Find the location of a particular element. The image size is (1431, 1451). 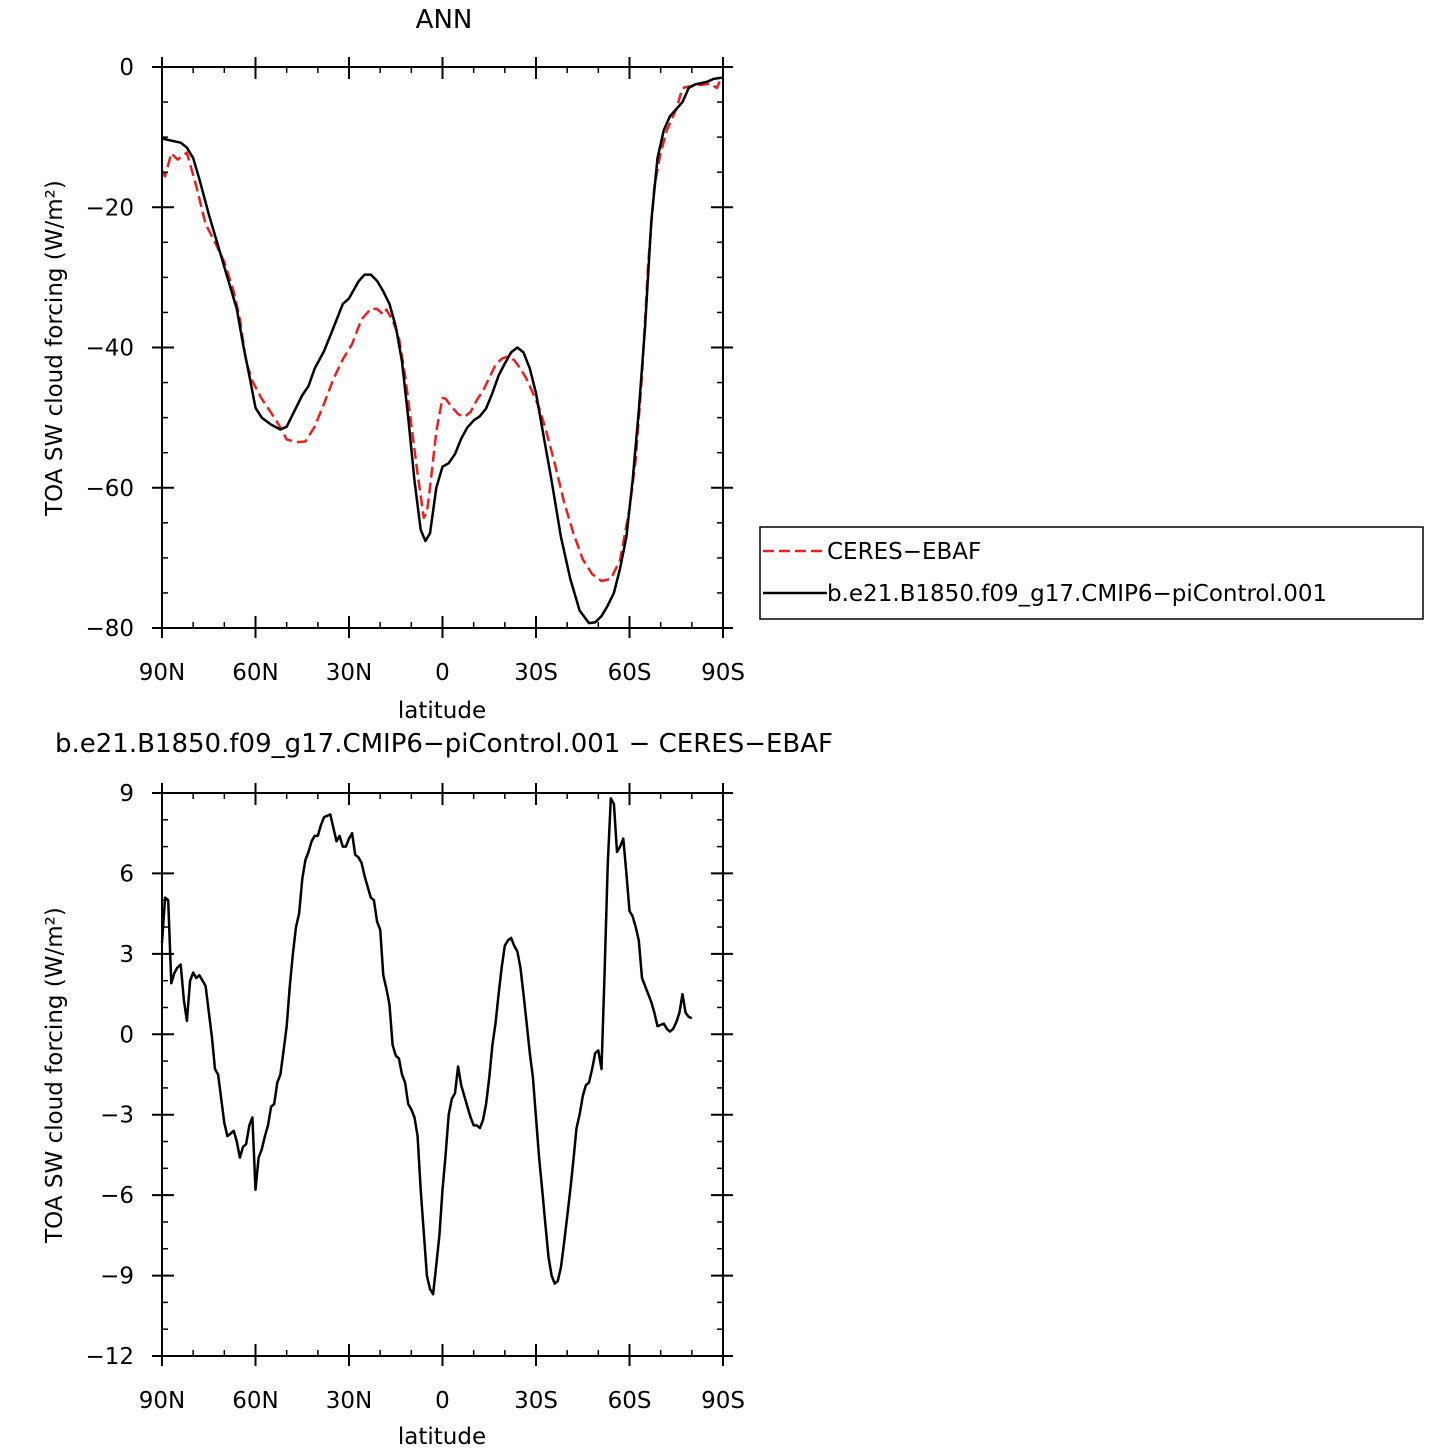

y-tick-label: −40 is located at coordinates (109, 349).